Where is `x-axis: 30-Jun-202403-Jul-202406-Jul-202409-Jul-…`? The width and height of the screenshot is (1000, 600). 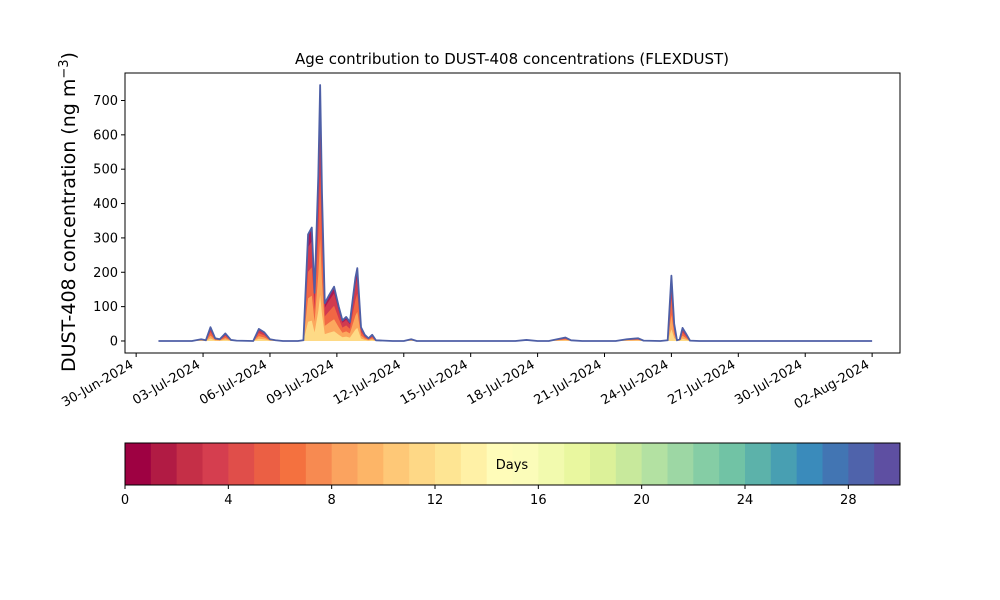
x-axis: 30-Jun-202403-Jul-202406-Jul-202409-Jul-… is located at coordinates (466, 383).